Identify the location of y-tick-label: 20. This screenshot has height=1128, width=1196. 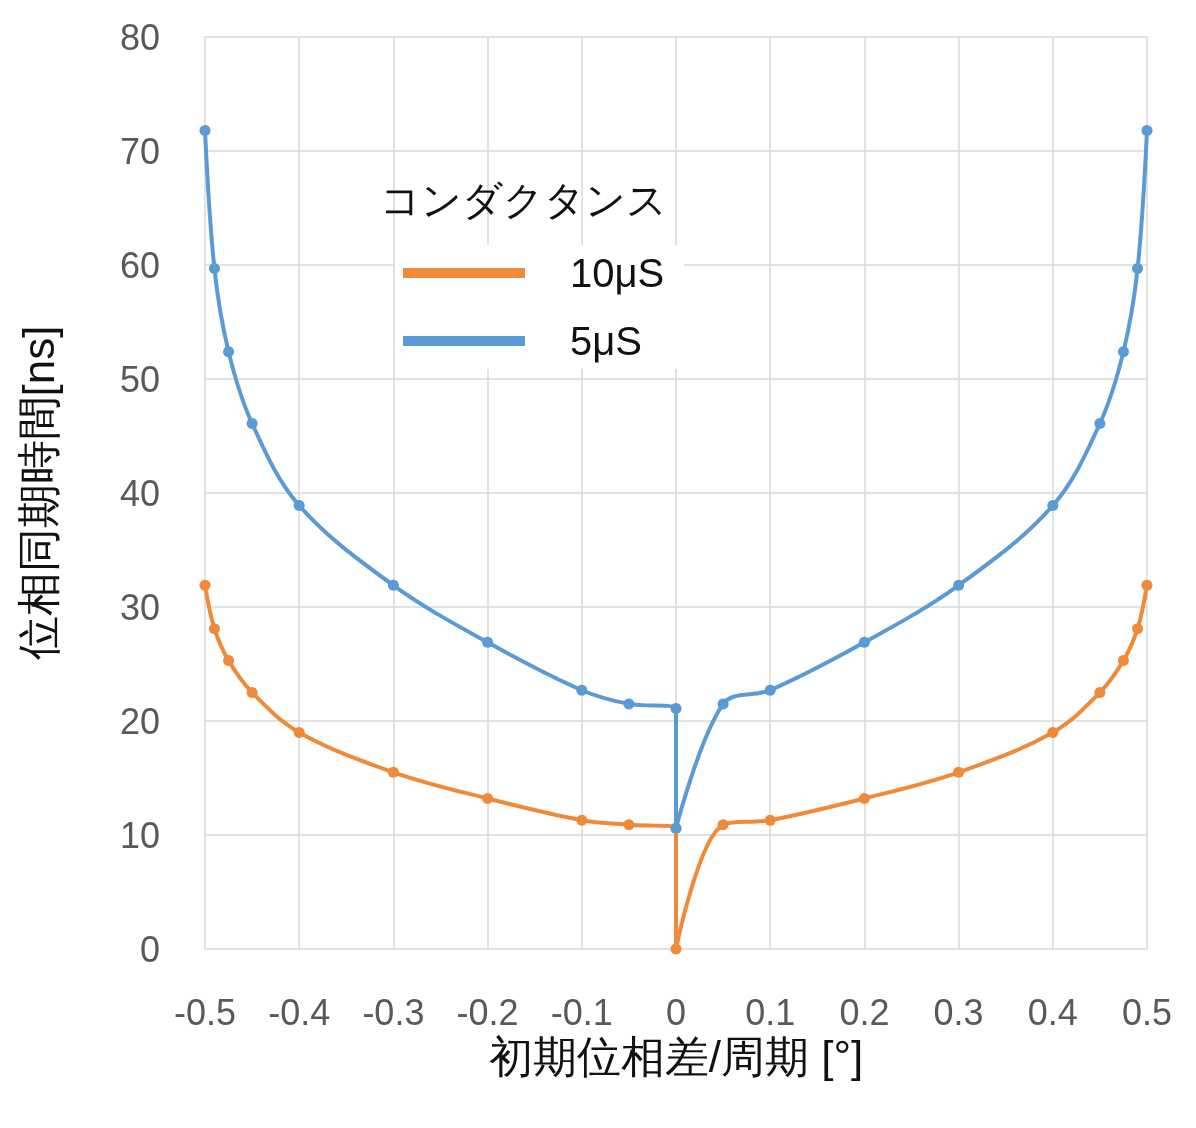
(139, 721).